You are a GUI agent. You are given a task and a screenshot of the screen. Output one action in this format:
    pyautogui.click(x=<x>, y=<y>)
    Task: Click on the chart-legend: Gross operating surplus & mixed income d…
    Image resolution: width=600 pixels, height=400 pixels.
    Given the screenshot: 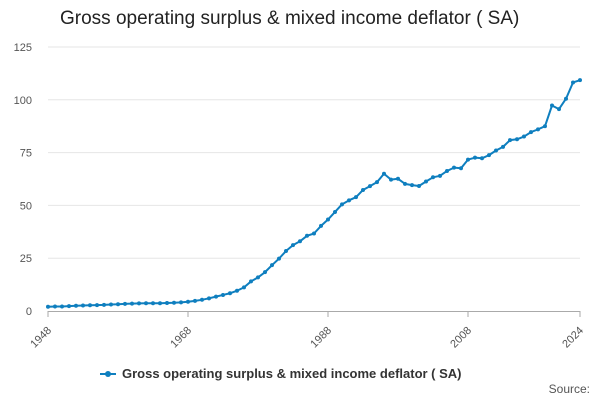 What is the action you would take?
    pyautogui.click(x=281, y=373)
    